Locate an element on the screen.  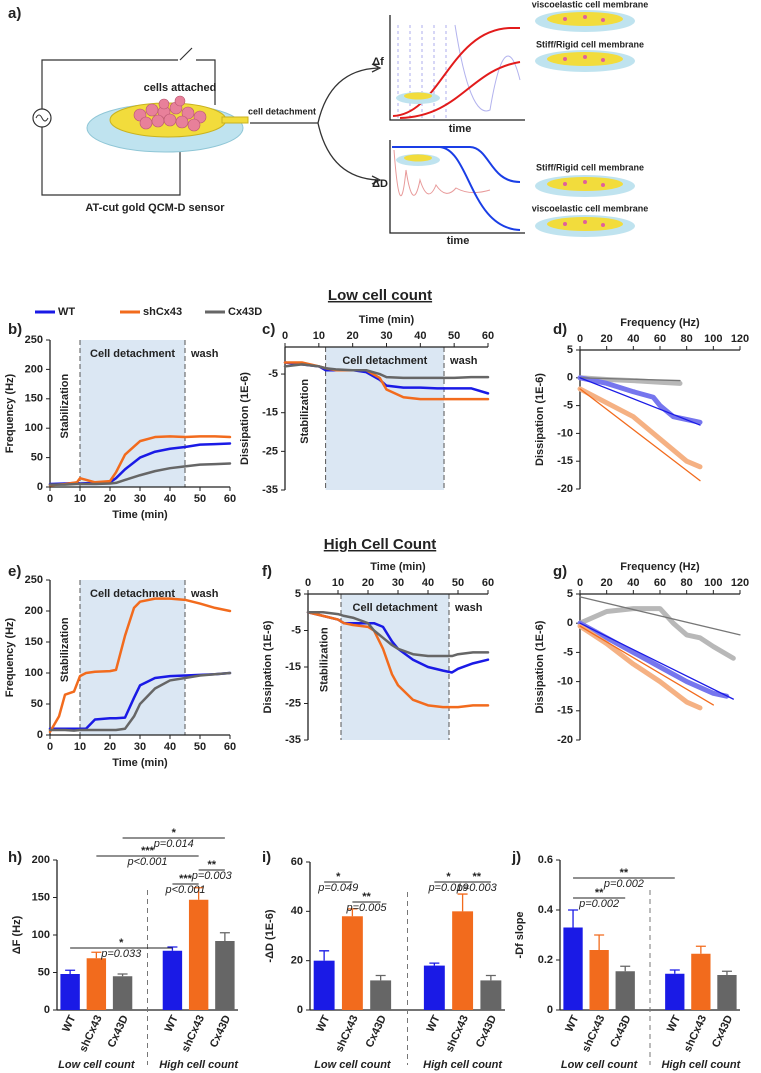
panel-label: j) is located at coordinates (516, 857).